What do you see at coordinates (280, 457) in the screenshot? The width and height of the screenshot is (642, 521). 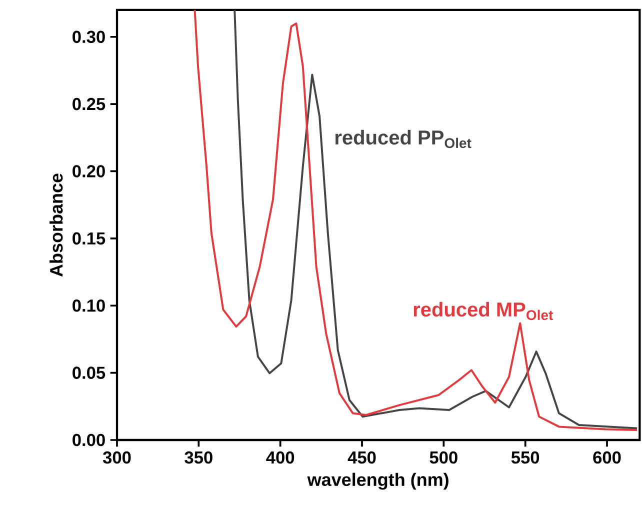 I see `x-tick-label: 400` at bounding box center [280, 457].